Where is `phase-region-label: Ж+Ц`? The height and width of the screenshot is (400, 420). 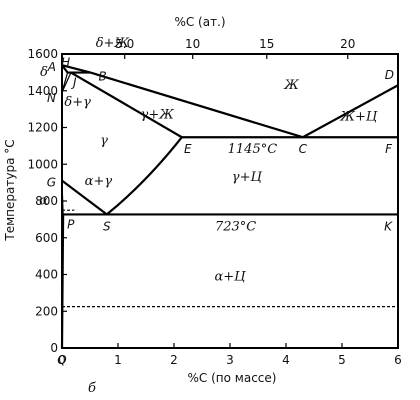
phase-region-label: Ж+Ц is located at coordinates (358, 116).